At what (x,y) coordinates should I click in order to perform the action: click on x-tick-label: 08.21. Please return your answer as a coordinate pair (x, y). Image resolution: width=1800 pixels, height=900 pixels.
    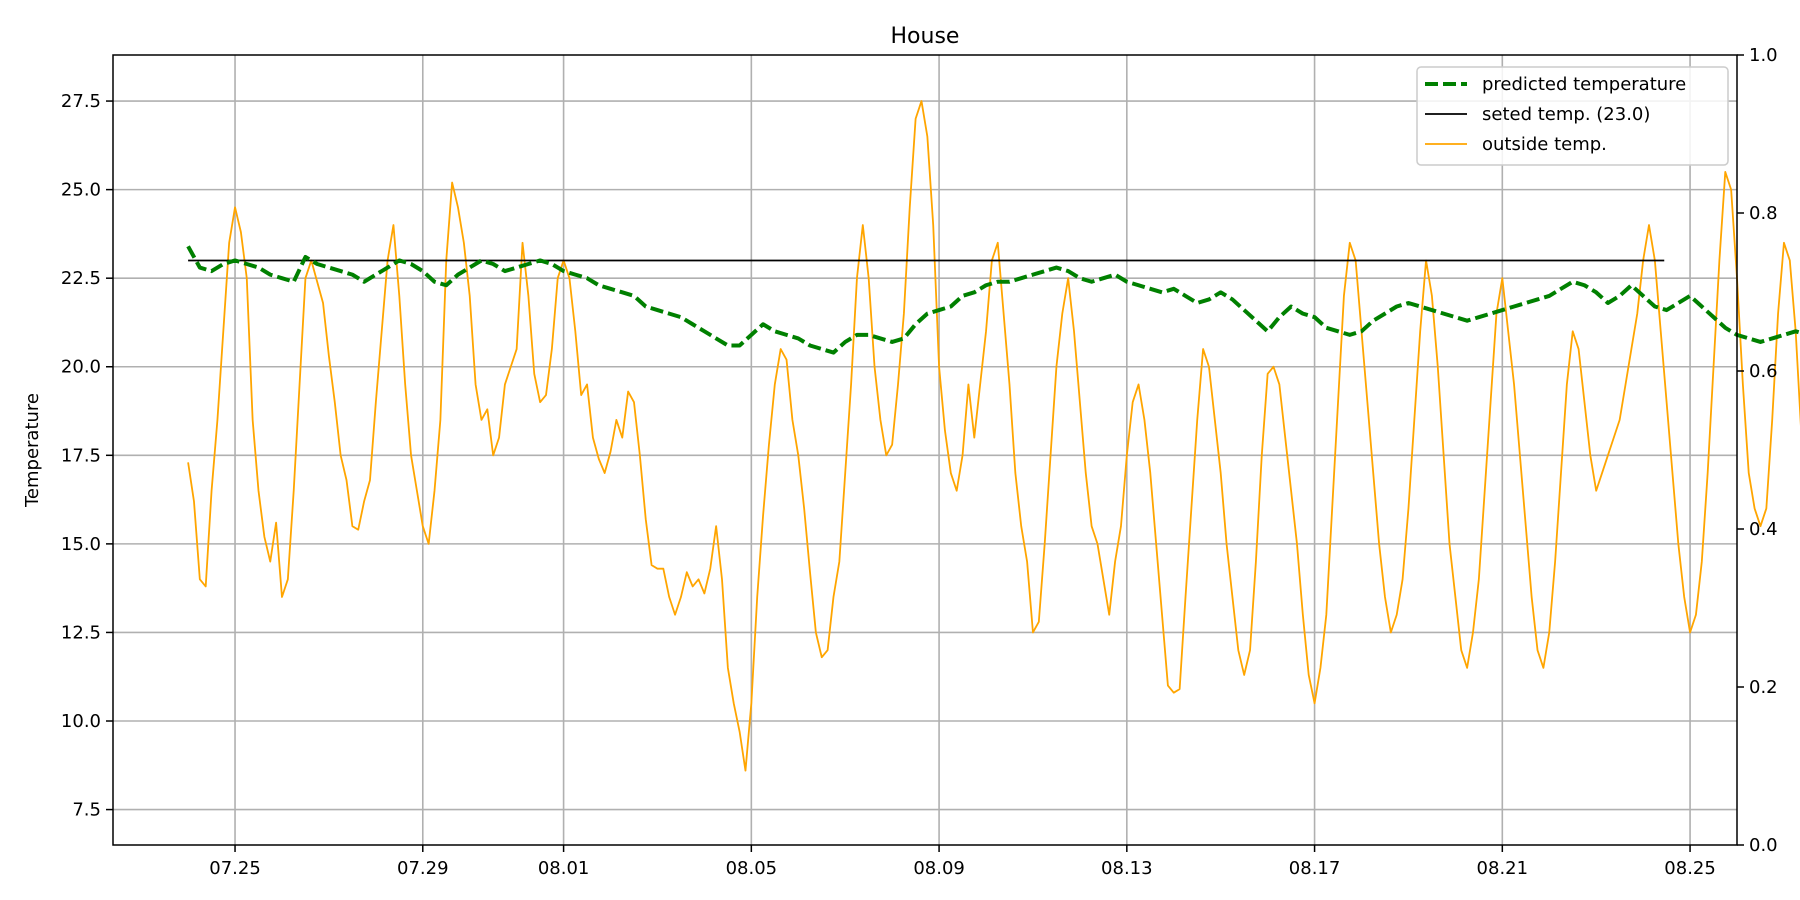
    Looking at the image, I should click on (1503, 868).